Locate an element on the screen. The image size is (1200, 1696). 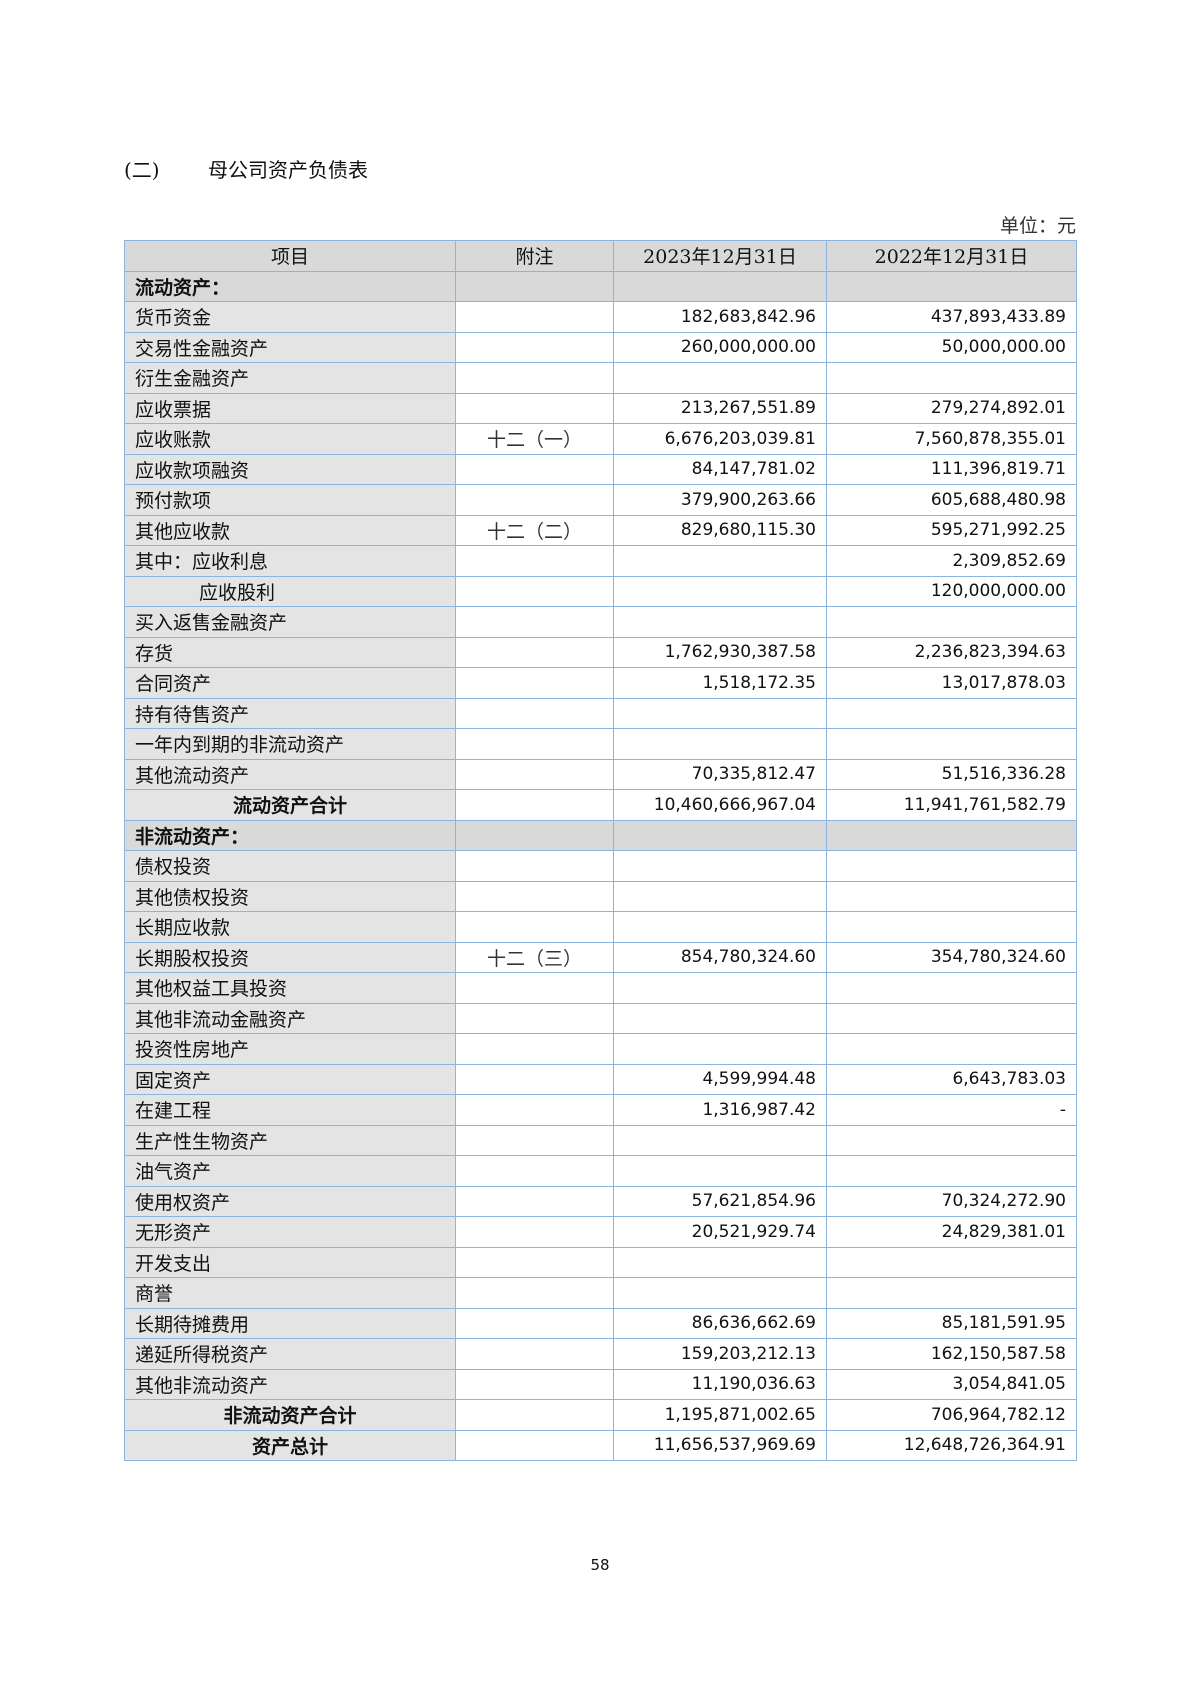
row-label: 预付款项 is located at coordinates (290, 500).